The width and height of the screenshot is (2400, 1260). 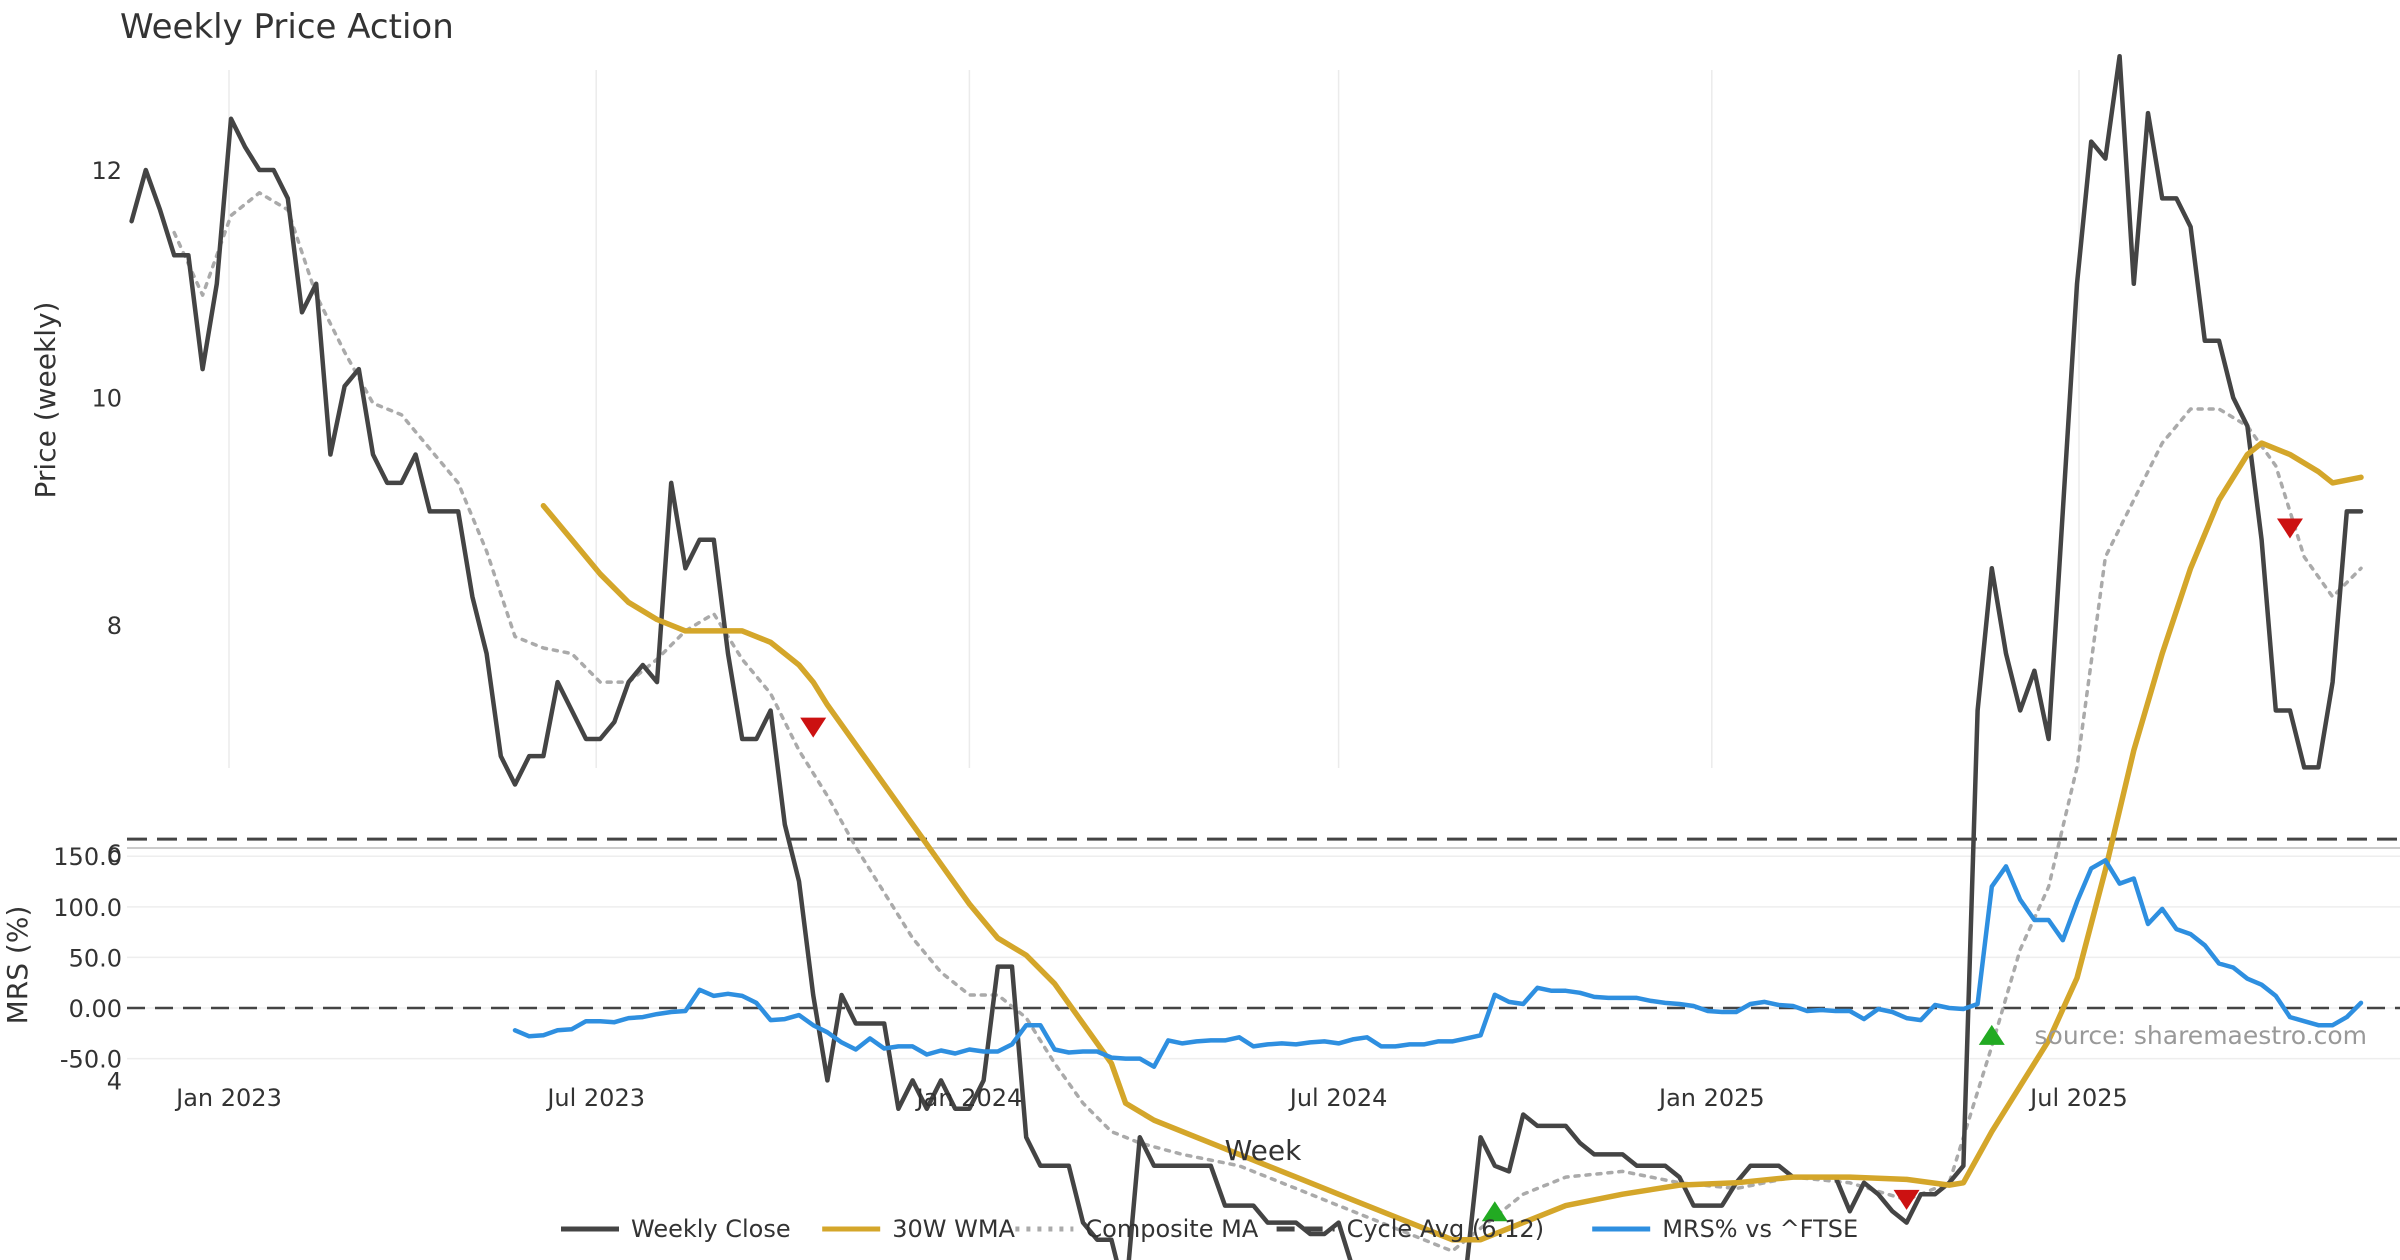 What do you see at coordinates (1263, 1150) in the screenshot?
I see `x-axis-title: Week` at bounding box center [1263, 1150].